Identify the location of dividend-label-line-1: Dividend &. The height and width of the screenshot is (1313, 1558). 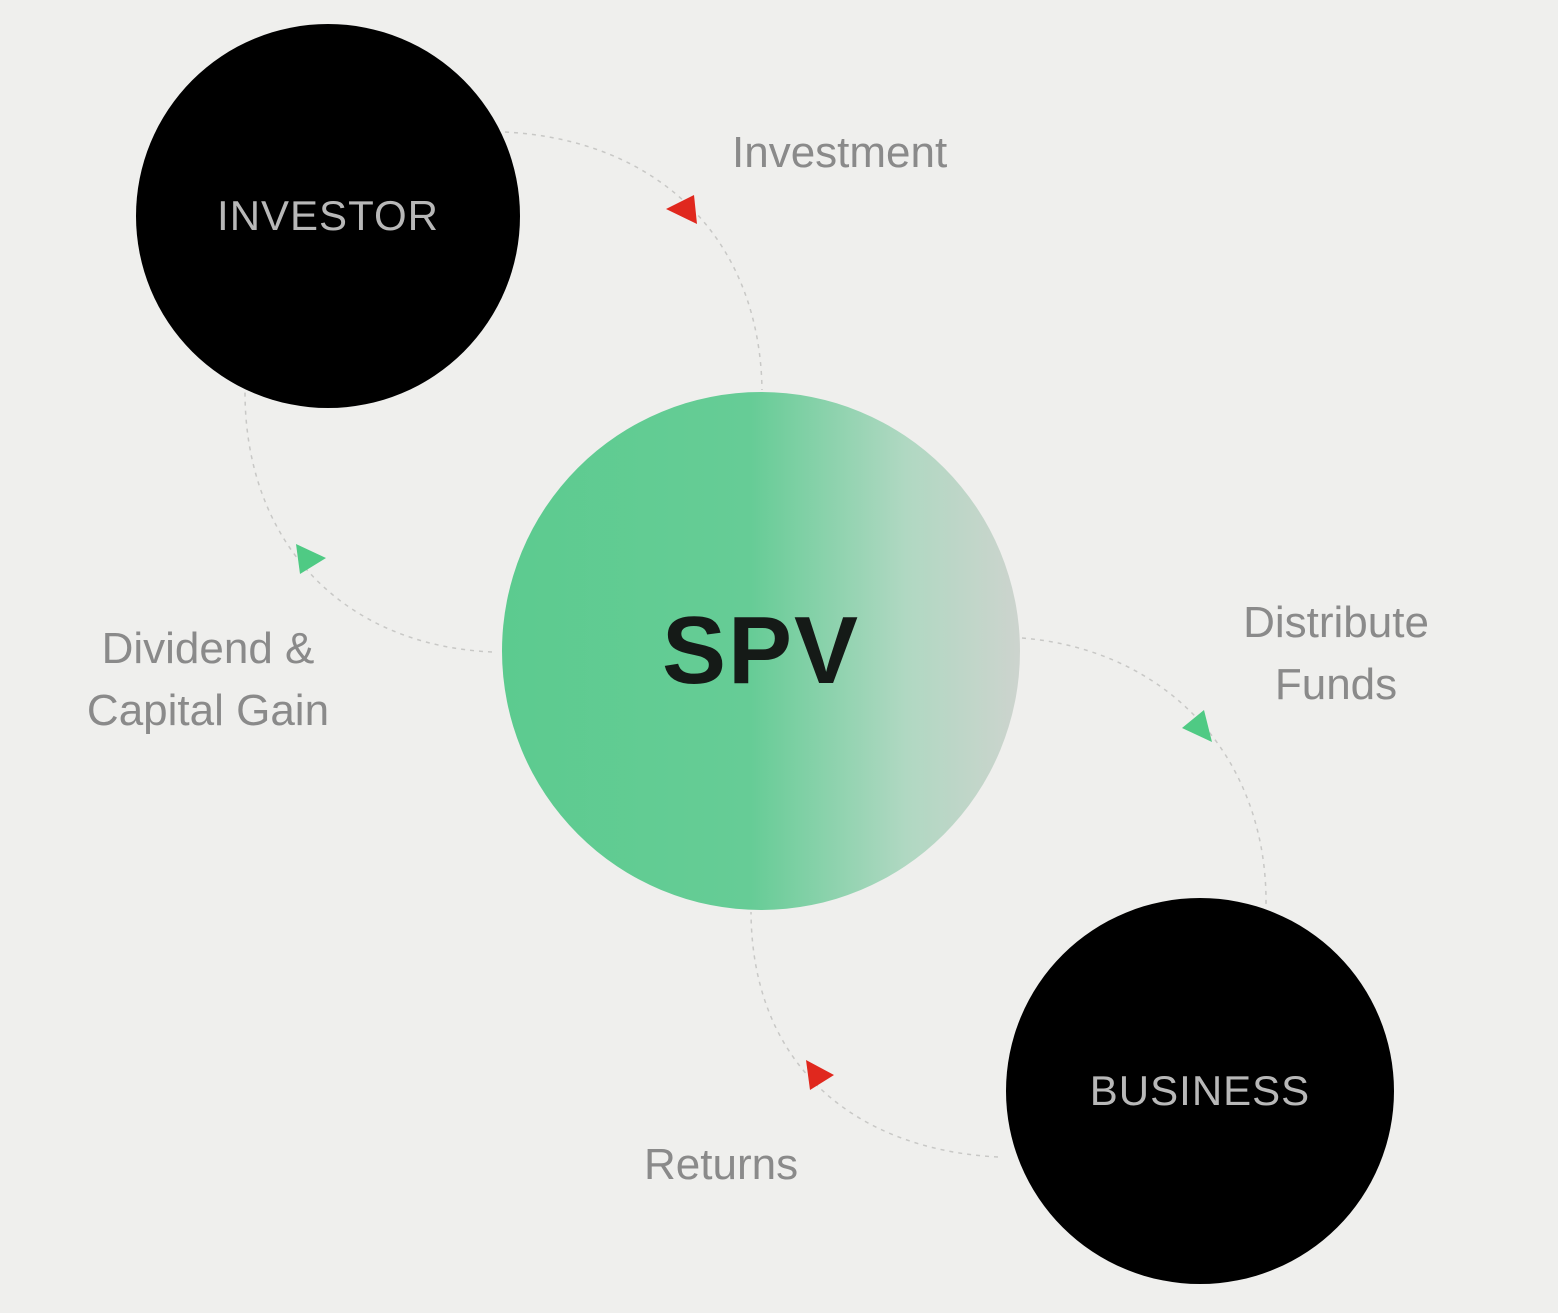
(208, 648).